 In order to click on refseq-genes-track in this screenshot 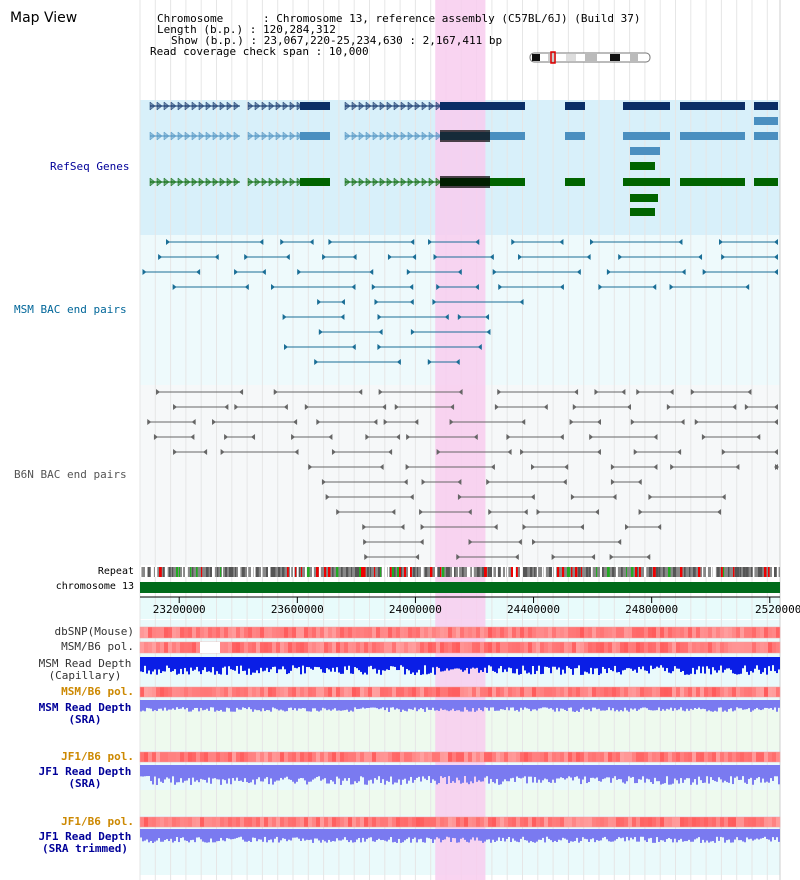, I will do `click(463, 158)`.